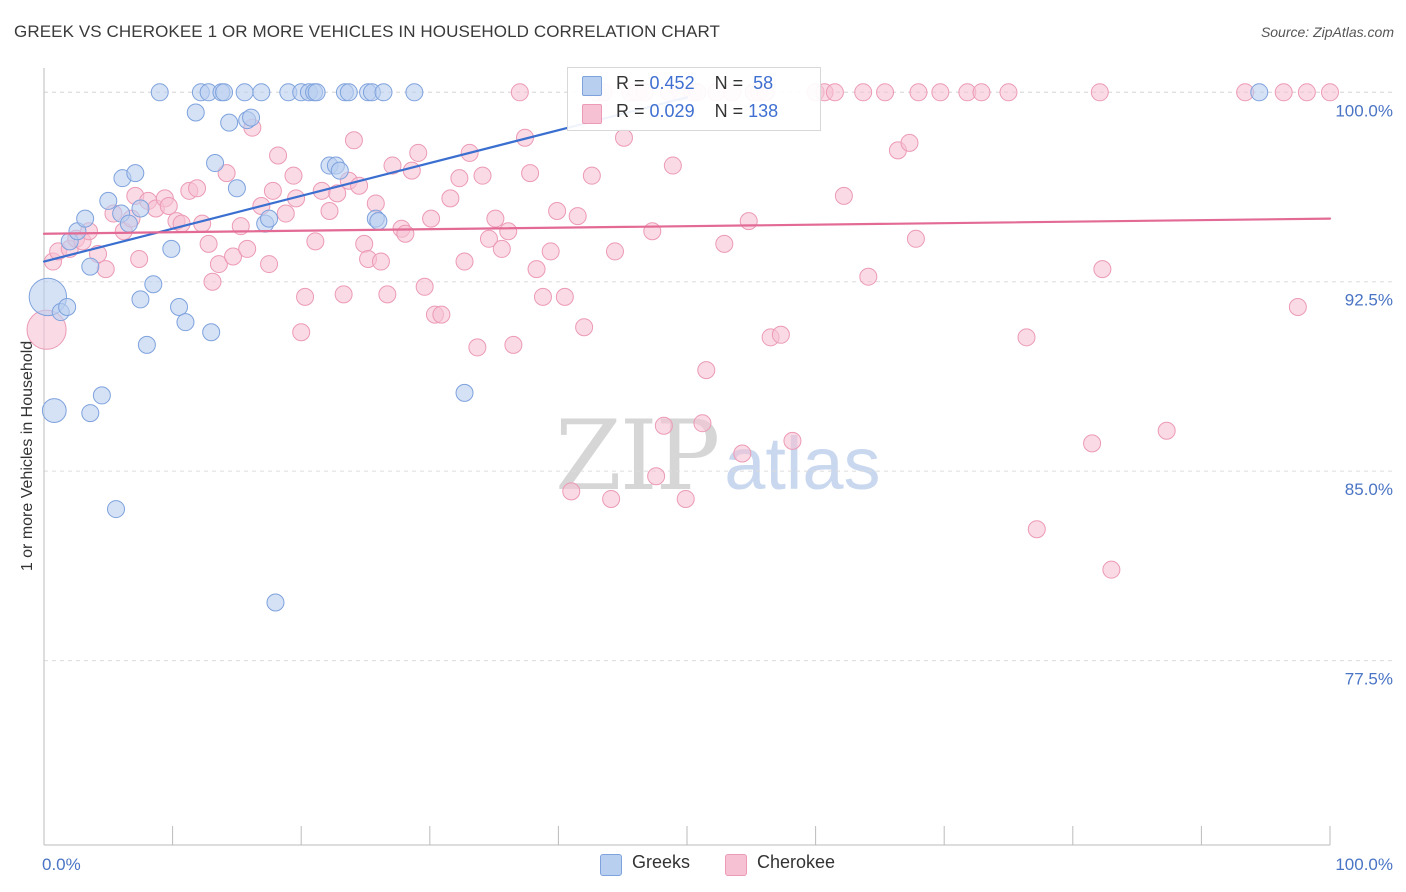  Describe the element at coordinates (687, 226) in the screenshot. I see `cherokee-regression-line` at that location.